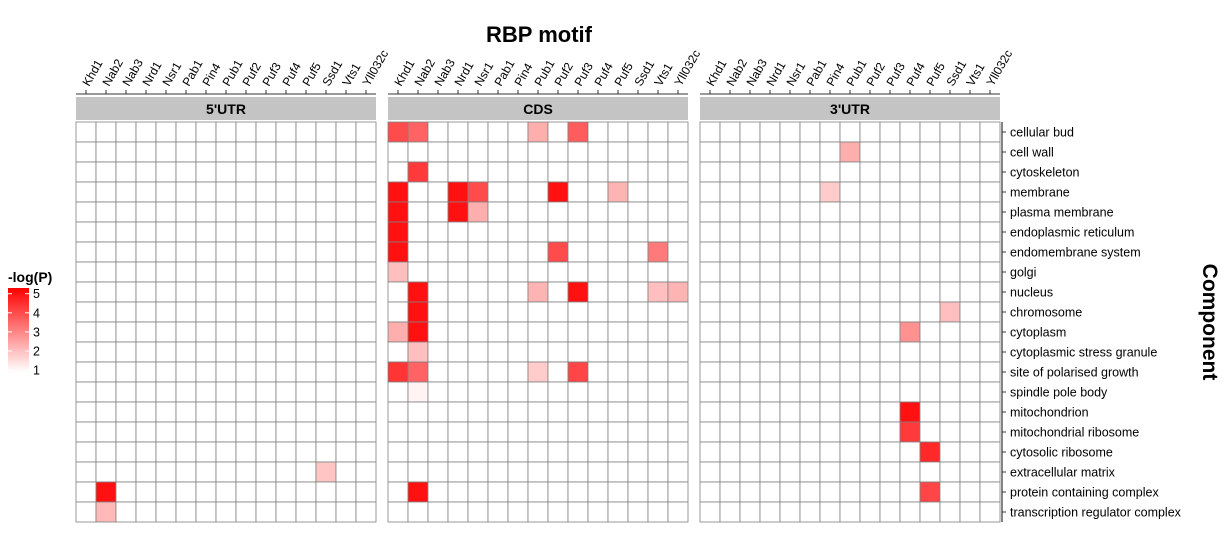 The width and height of the screenshot is (1227, 543). Describe the element at coordinates (910, 432) in the screenshot. I see `heatmap-cell-puf4-mitochondrial-ribosome` at that location.